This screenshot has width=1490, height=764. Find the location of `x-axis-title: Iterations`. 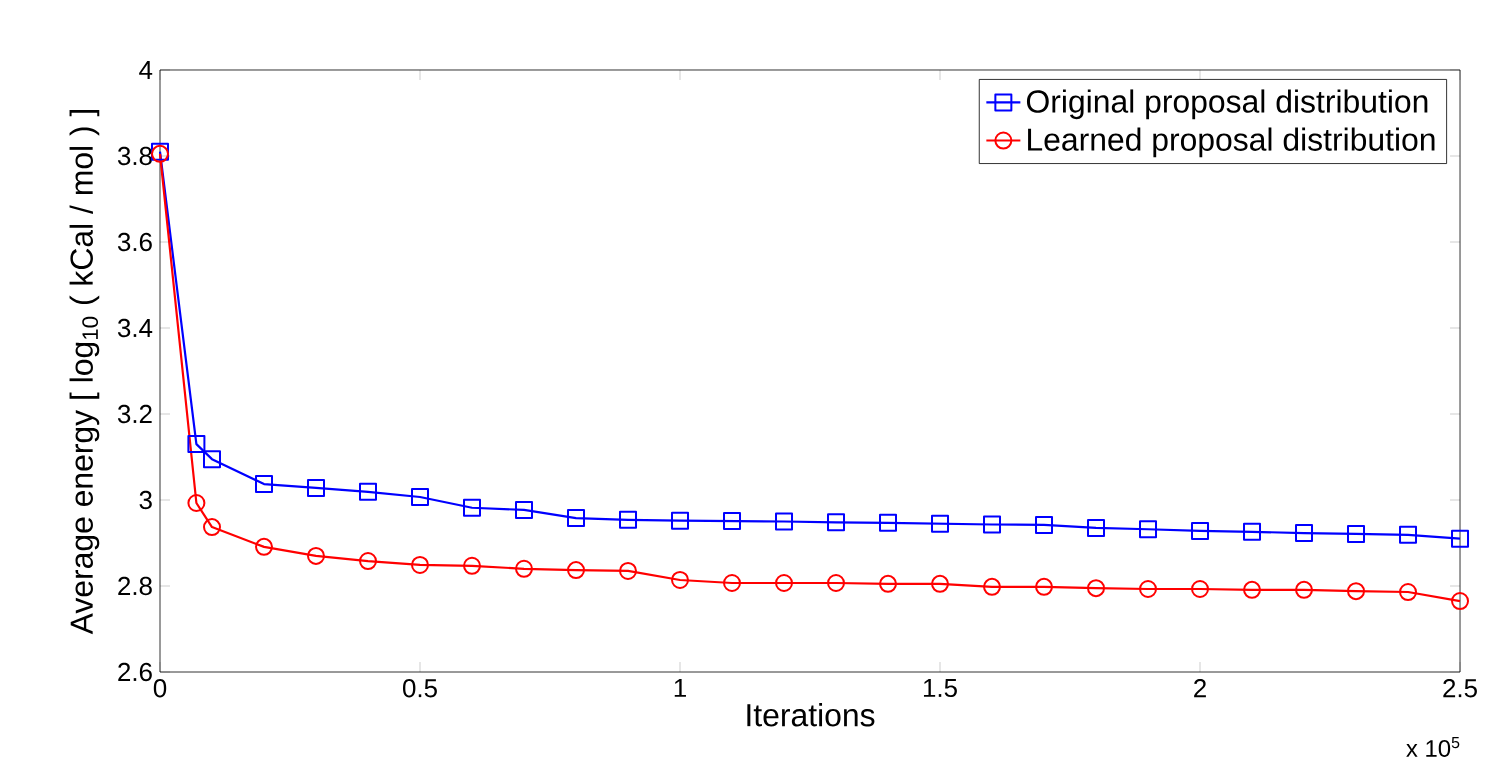

x-axis-title: Iterations is located at coordinates (811, 715).